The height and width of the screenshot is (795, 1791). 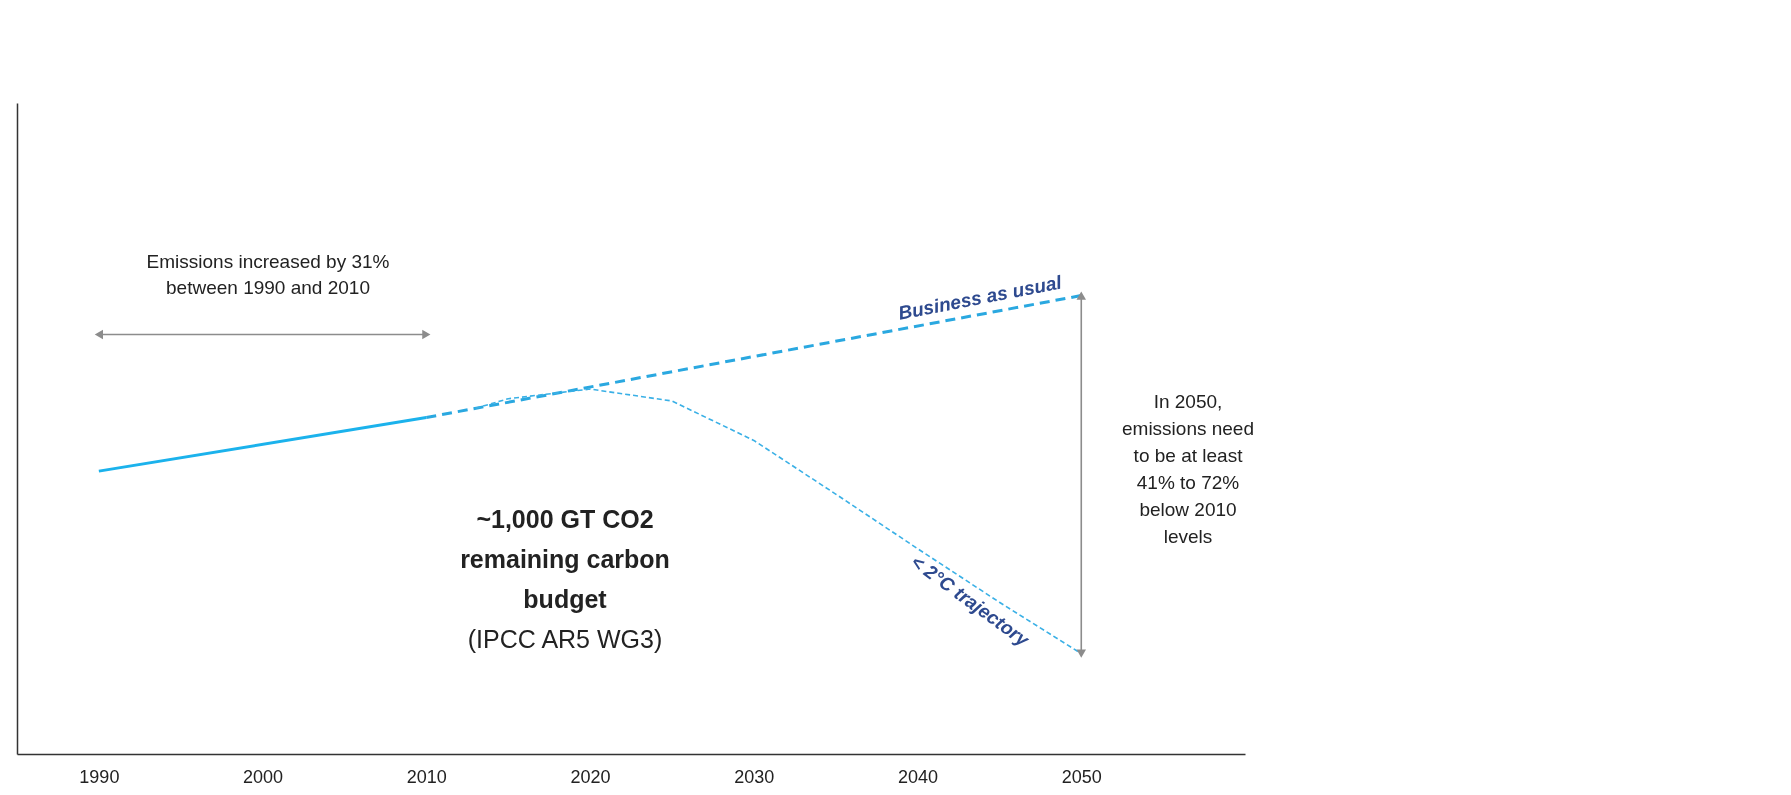 What do you see at coordinates (590, 776) in the screenshot?
I see `x-tick-label: 2020` at bounding box center [590, 776].